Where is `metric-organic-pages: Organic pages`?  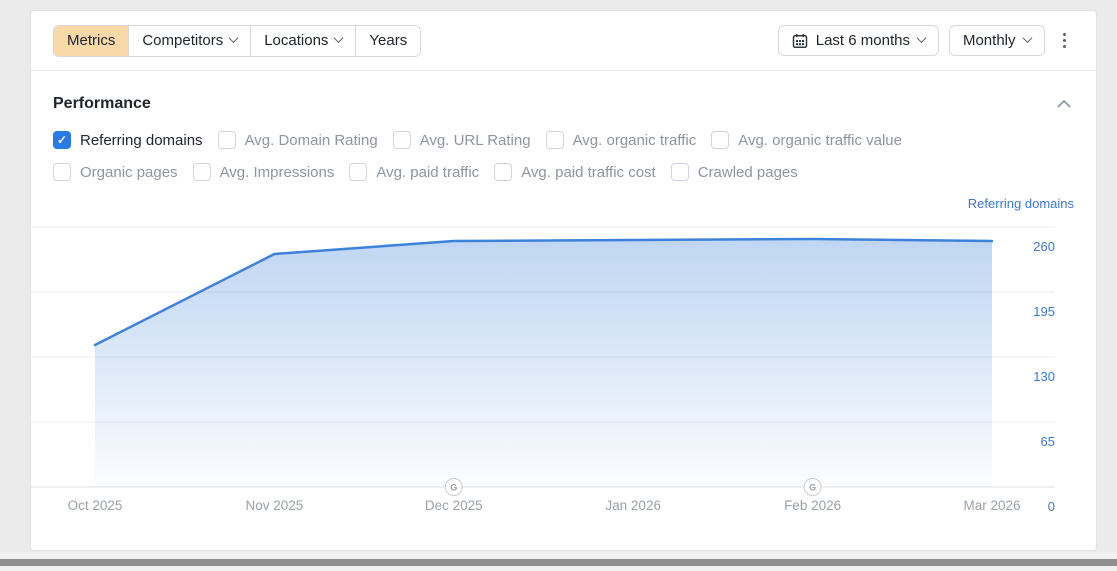 metric-organic-pages: Organic pages is located at coordinates (115, 172).